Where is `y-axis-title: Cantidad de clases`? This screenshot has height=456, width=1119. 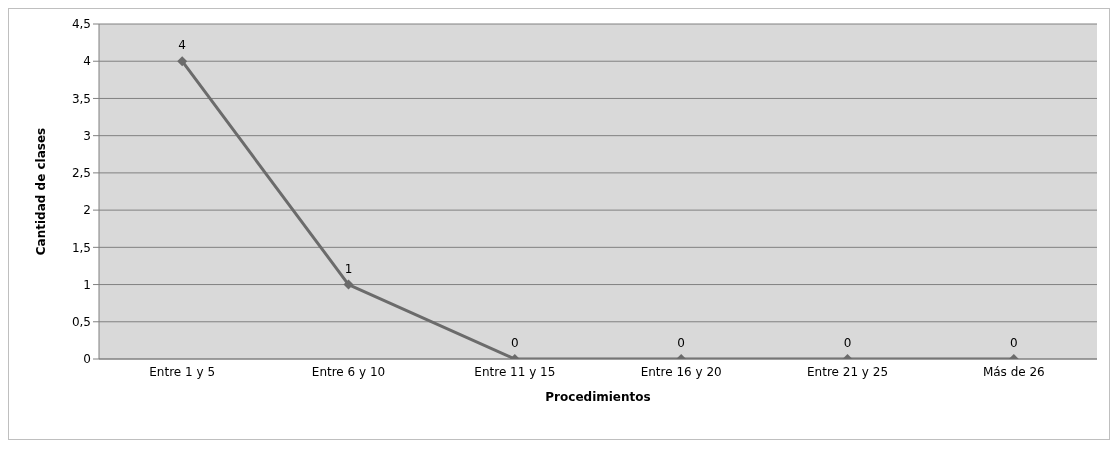
y-axis-title: Cantidad de clases is located at coordinates (41, 191).